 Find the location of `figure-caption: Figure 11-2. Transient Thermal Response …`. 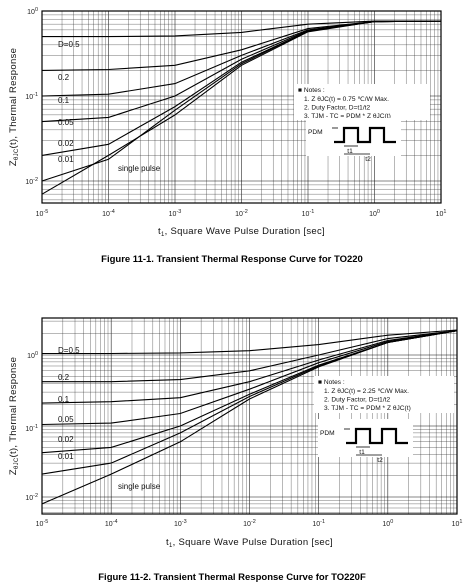

figure-caption: Figure 11-2. Transient Thermal Response … is located at coordinates (232, 577).